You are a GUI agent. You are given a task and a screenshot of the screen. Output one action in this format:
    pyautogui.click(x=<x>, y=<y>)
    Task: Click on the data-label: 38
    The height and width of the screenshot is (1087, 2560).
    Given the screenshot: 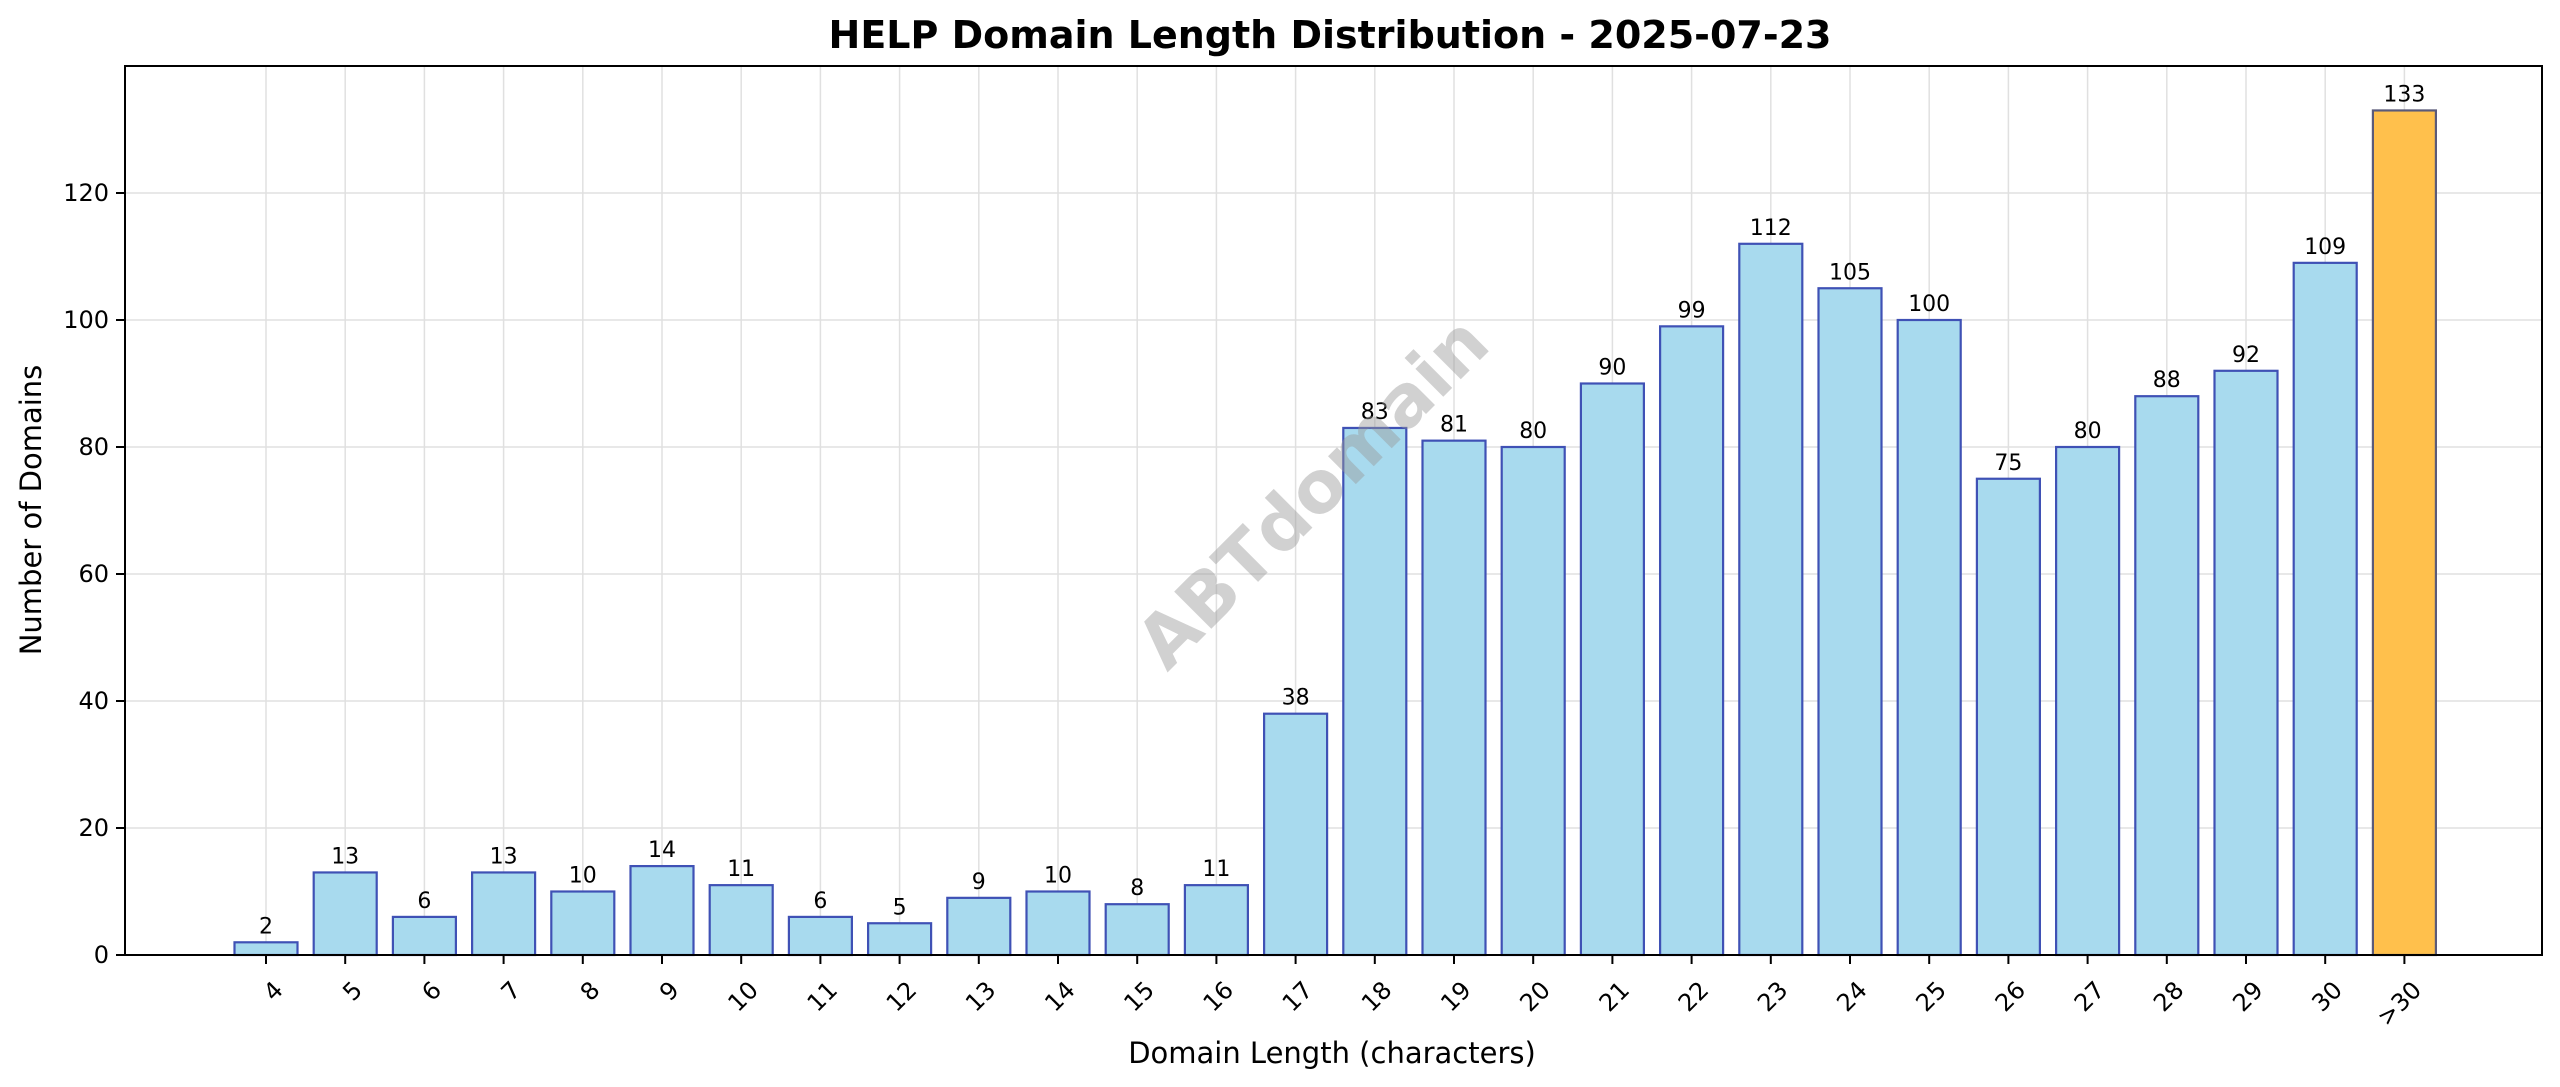 What is the action you would take?
    pyautogui.click(x=1296, y=698)
    